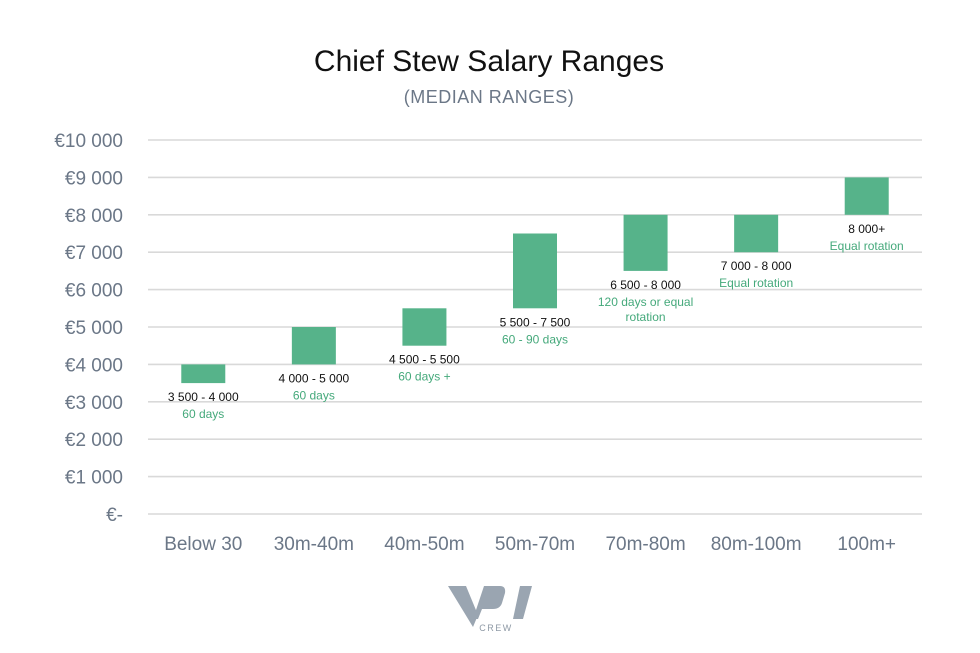  What do you see at coordinates (94, 403) in the screenshot?
I see `y-tick-label: €3 000` at bounding box center [94, 403].